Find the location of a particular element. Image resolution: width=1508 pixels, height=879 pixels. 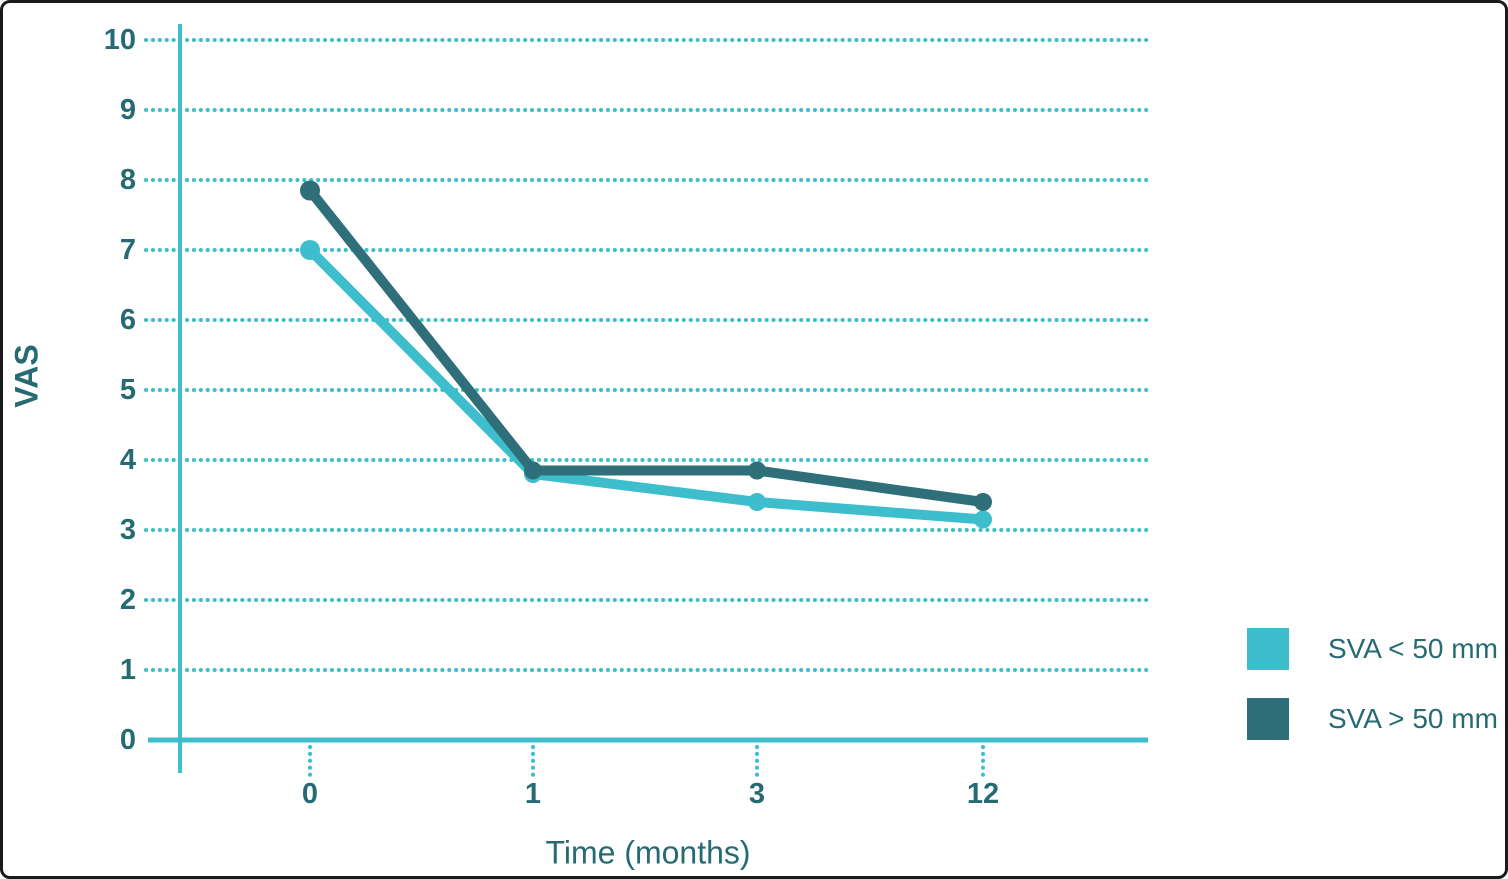

y-tick-label: 6 is located at coordinates (127, 320).